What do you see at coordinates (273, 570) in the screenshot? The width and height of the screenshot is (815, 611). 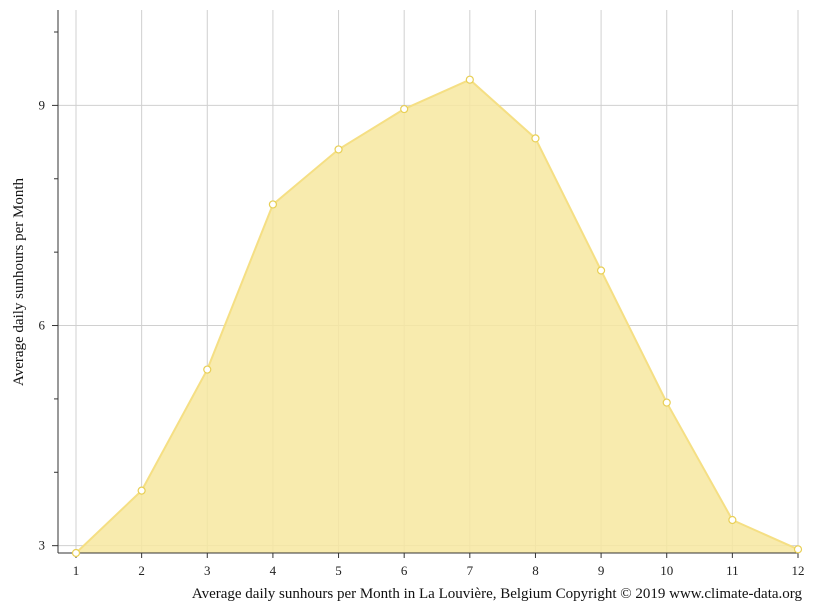 I see `x-tick-label-4: 4` at bounding box center [273, 570].